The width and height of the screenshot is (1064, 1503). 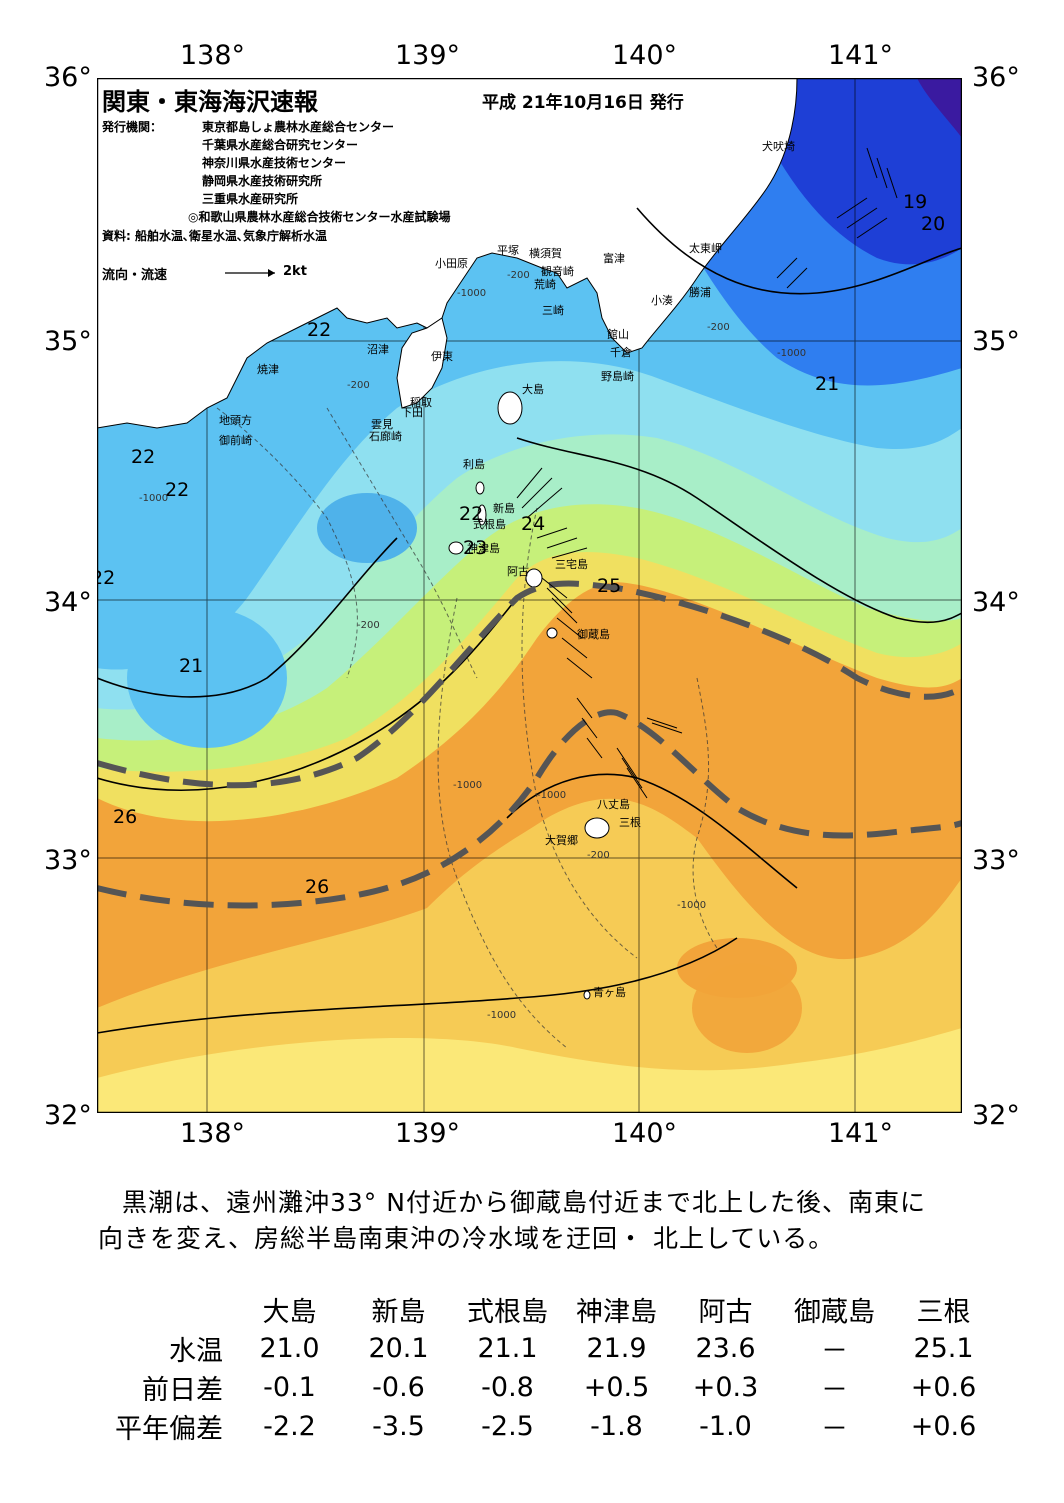 What do you see at coordinates (557, 271) in the screenshot?
I see `place-label: 観音崎` at bounding box center [557, 271].